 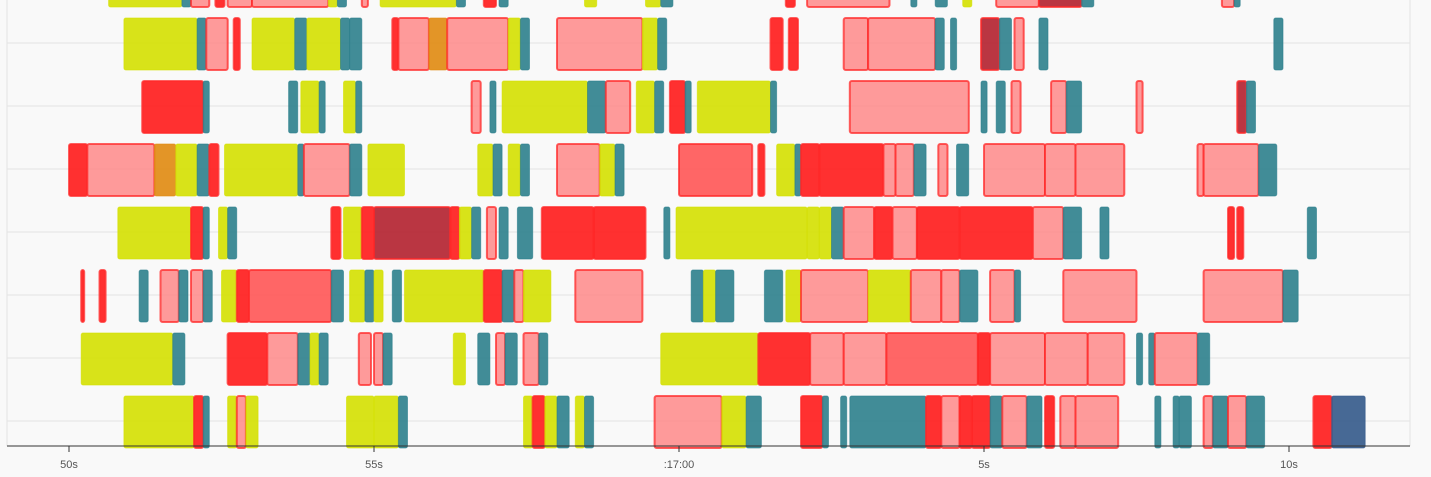 What do you see at coordinates (69, 465) in the screenshot?
I see `x-tick-label: 50s` at bounding box center [69, 465].